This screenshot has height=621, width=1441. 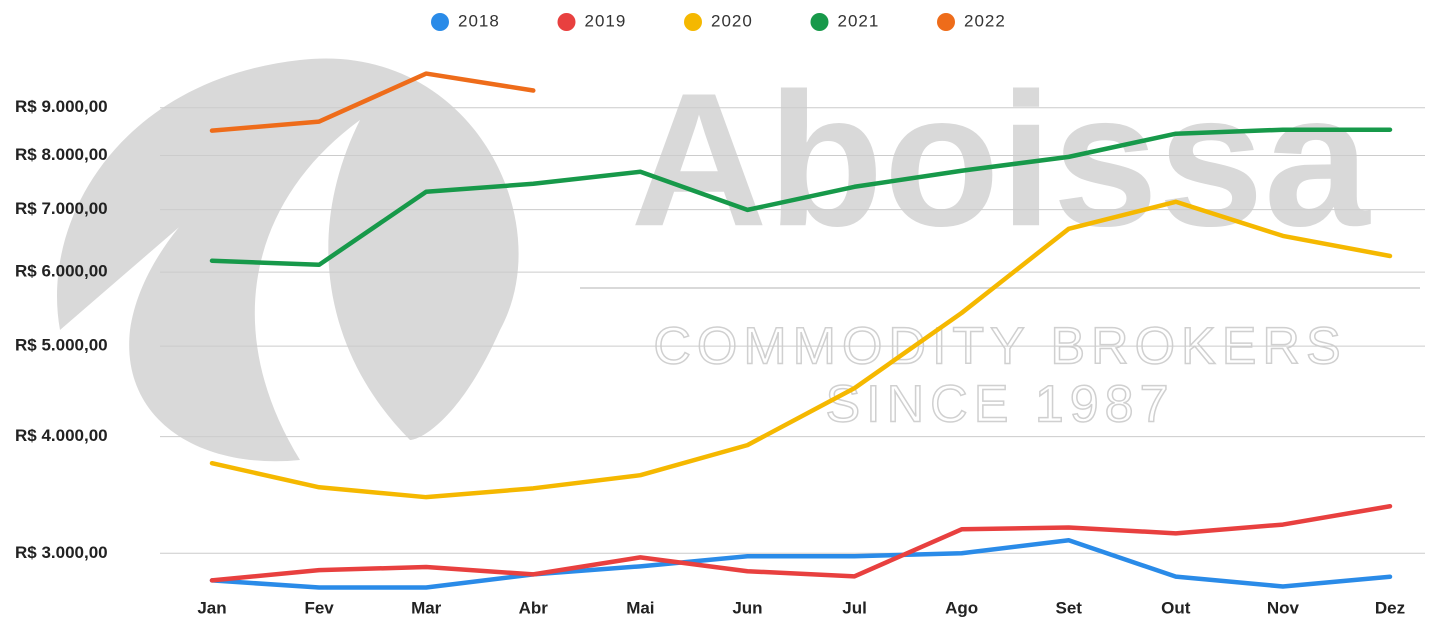 I want to click on legend-label: 2020, so click(x=732, y=20).